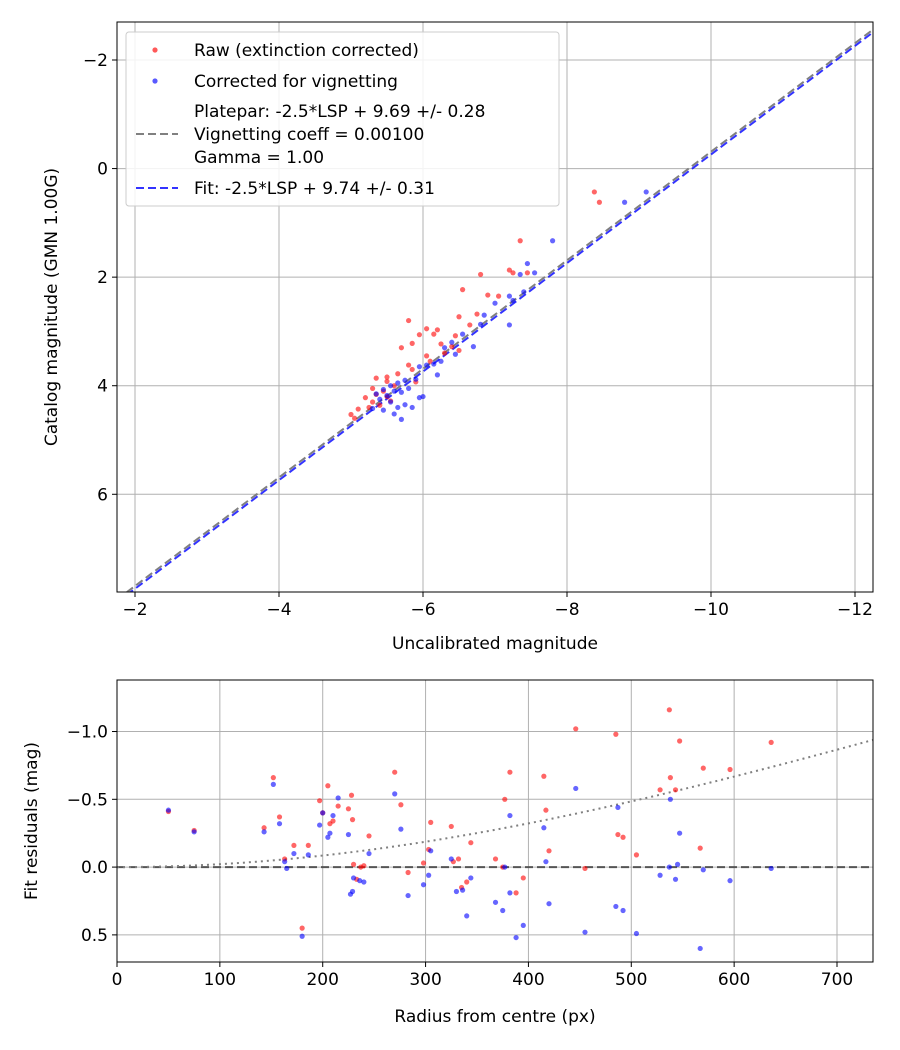 This screenshot has height=1050, width=900. What do you see at coordinates (155, 50) in the screenshot?
I see `legend-marker-raw` at bounding box center [155, 50].